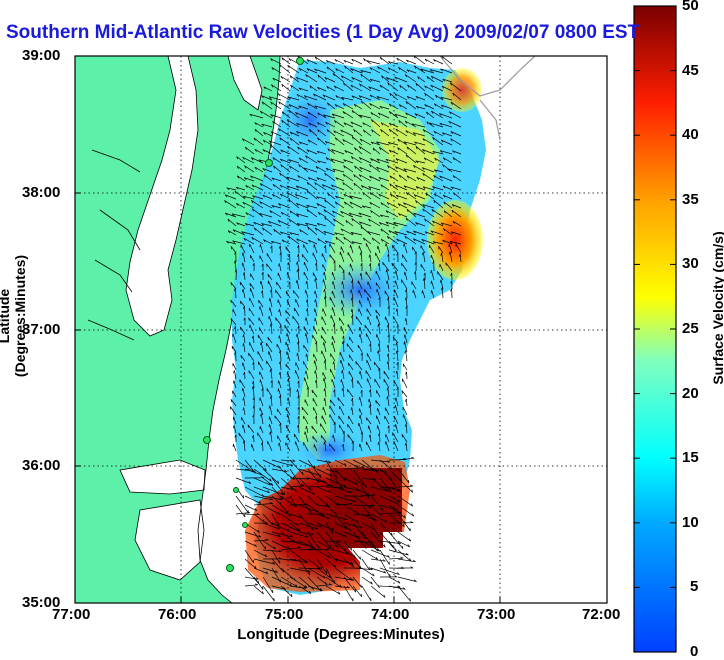 The height and width of the screenshot is (660, 724). I want to click on colorbar-tick-label: 40, so click(690, 134).